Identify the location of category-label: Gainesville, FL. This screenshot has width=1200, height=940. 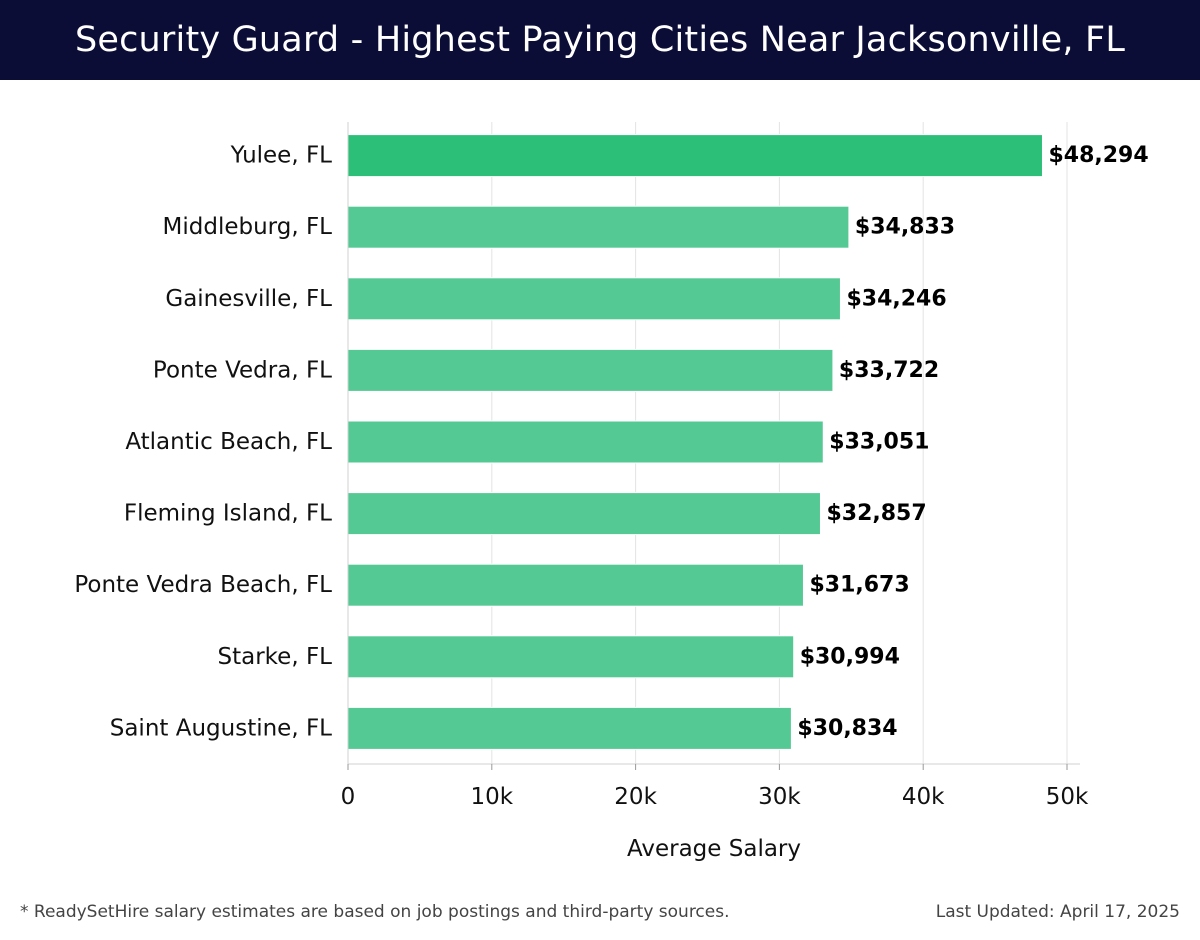
(248, 299).